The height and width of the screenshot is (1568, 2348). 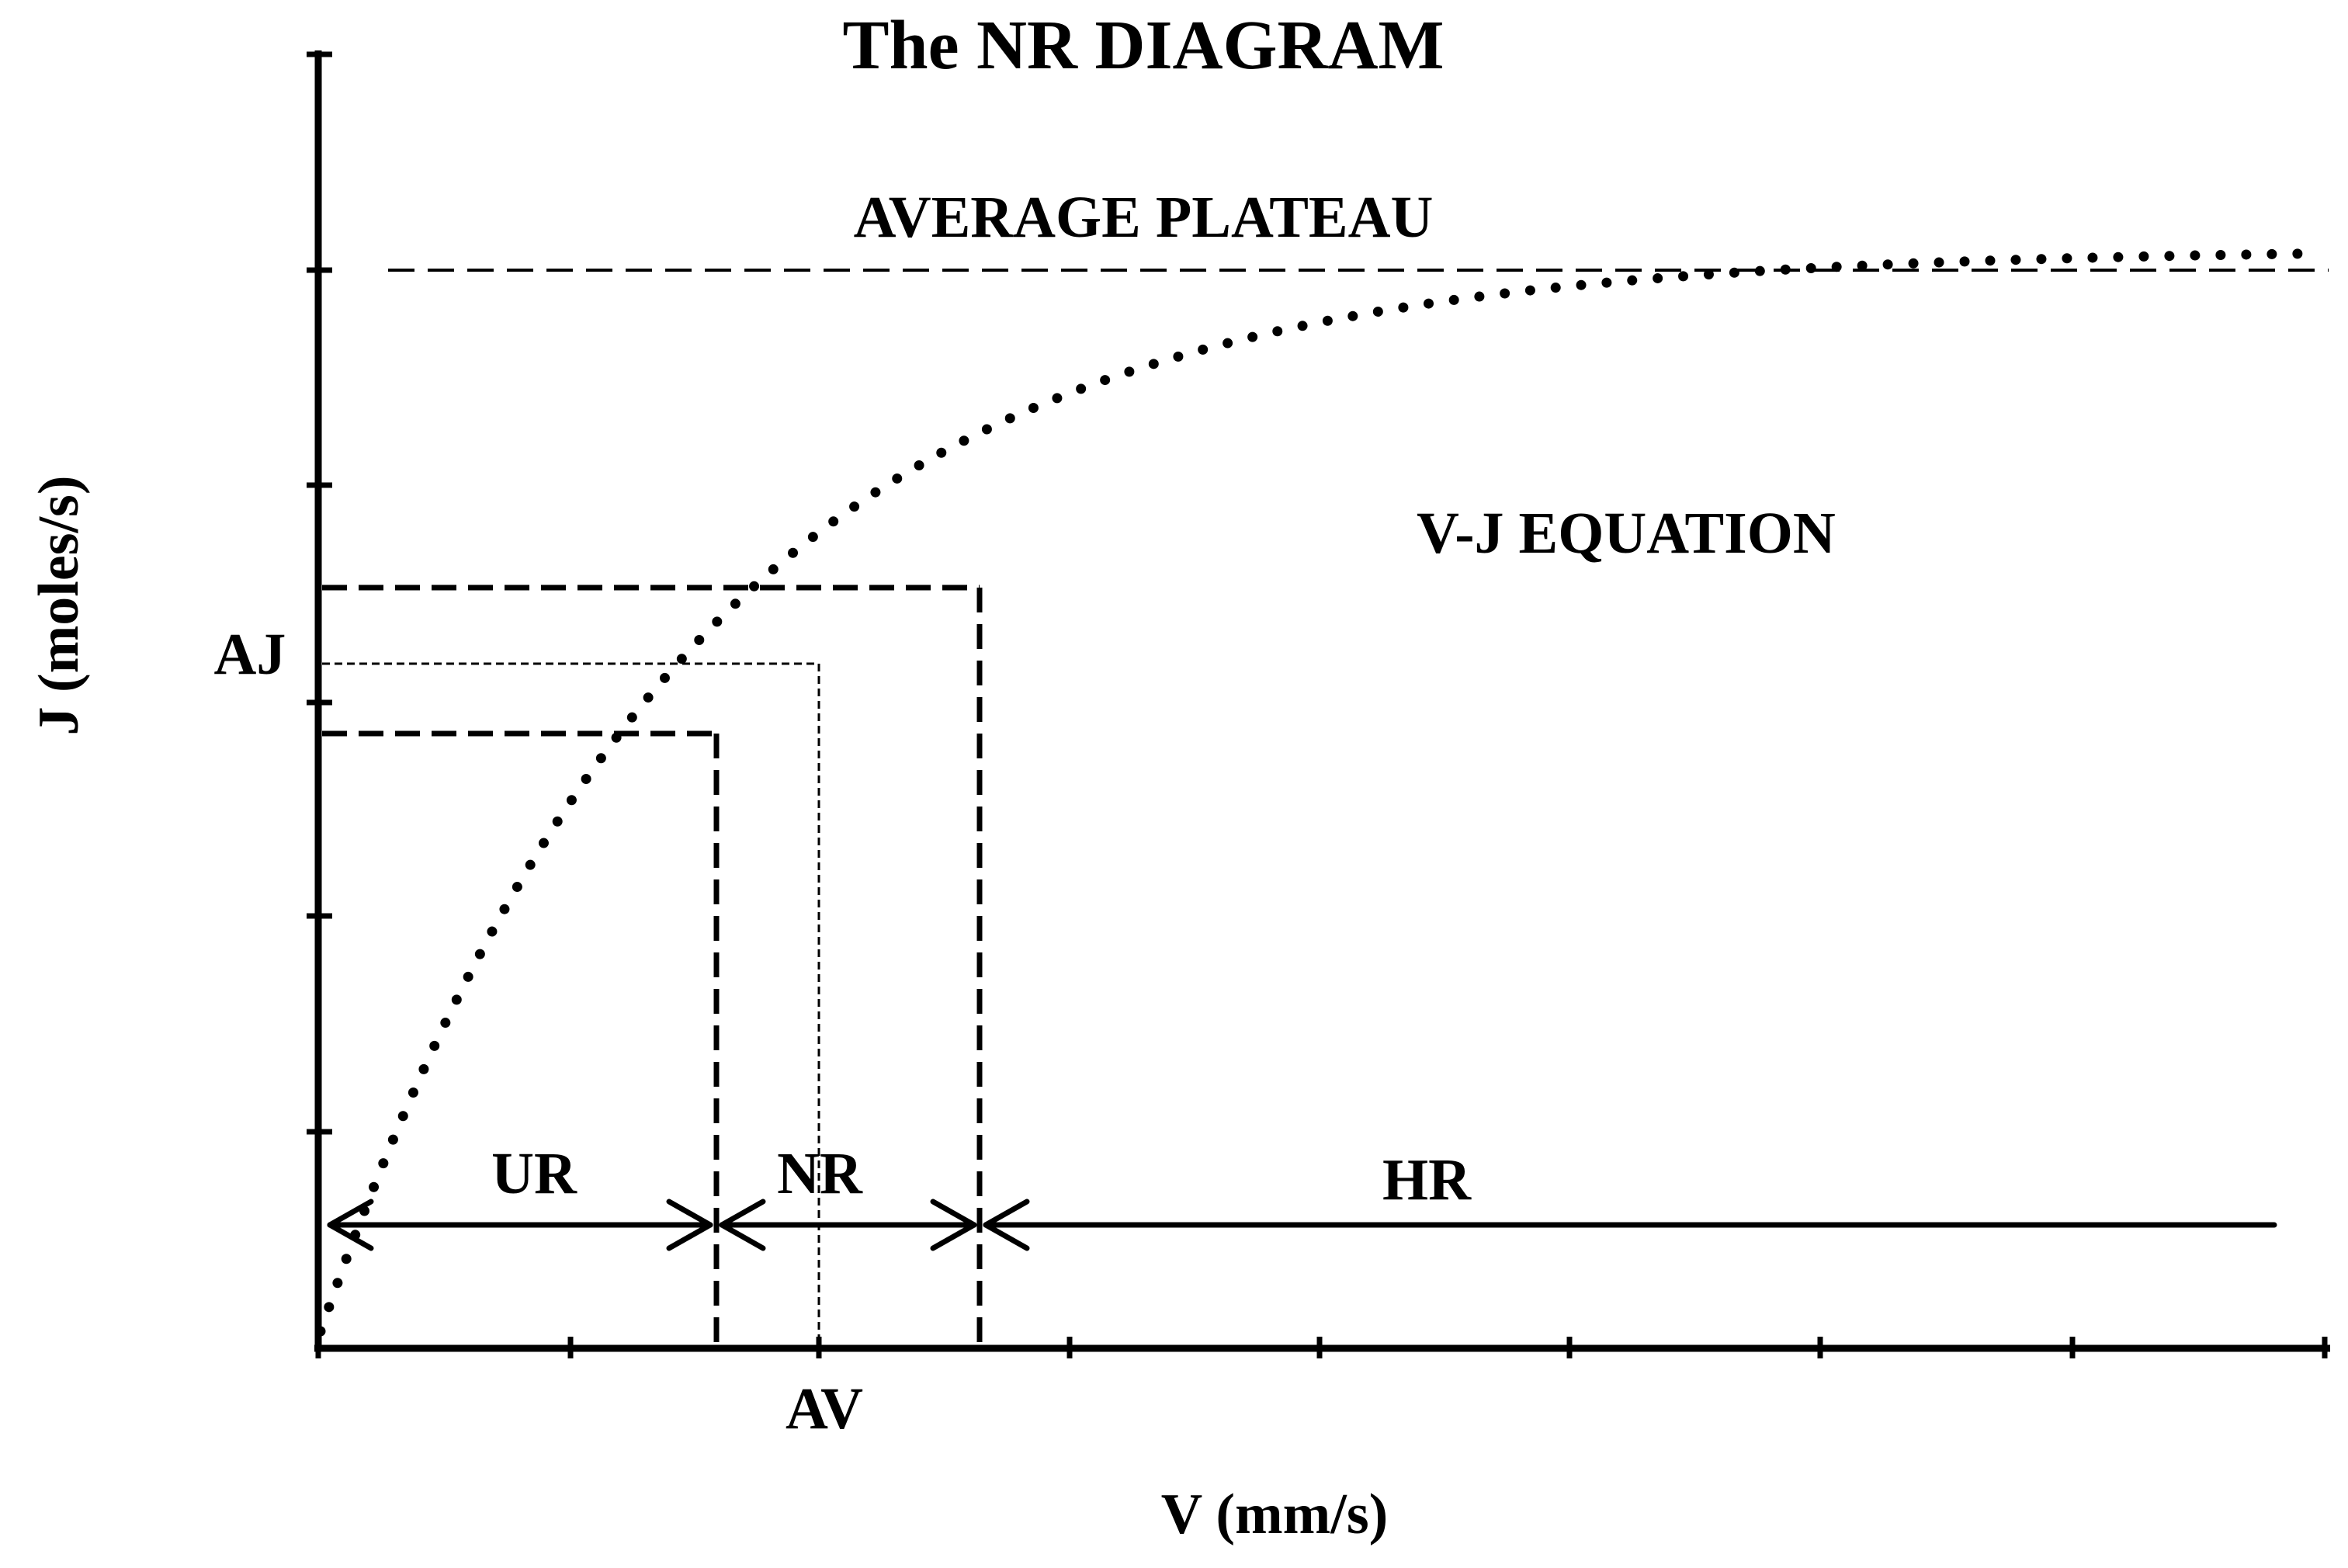 I want to click on hr-arrow, so click(x=1630, y=1225).